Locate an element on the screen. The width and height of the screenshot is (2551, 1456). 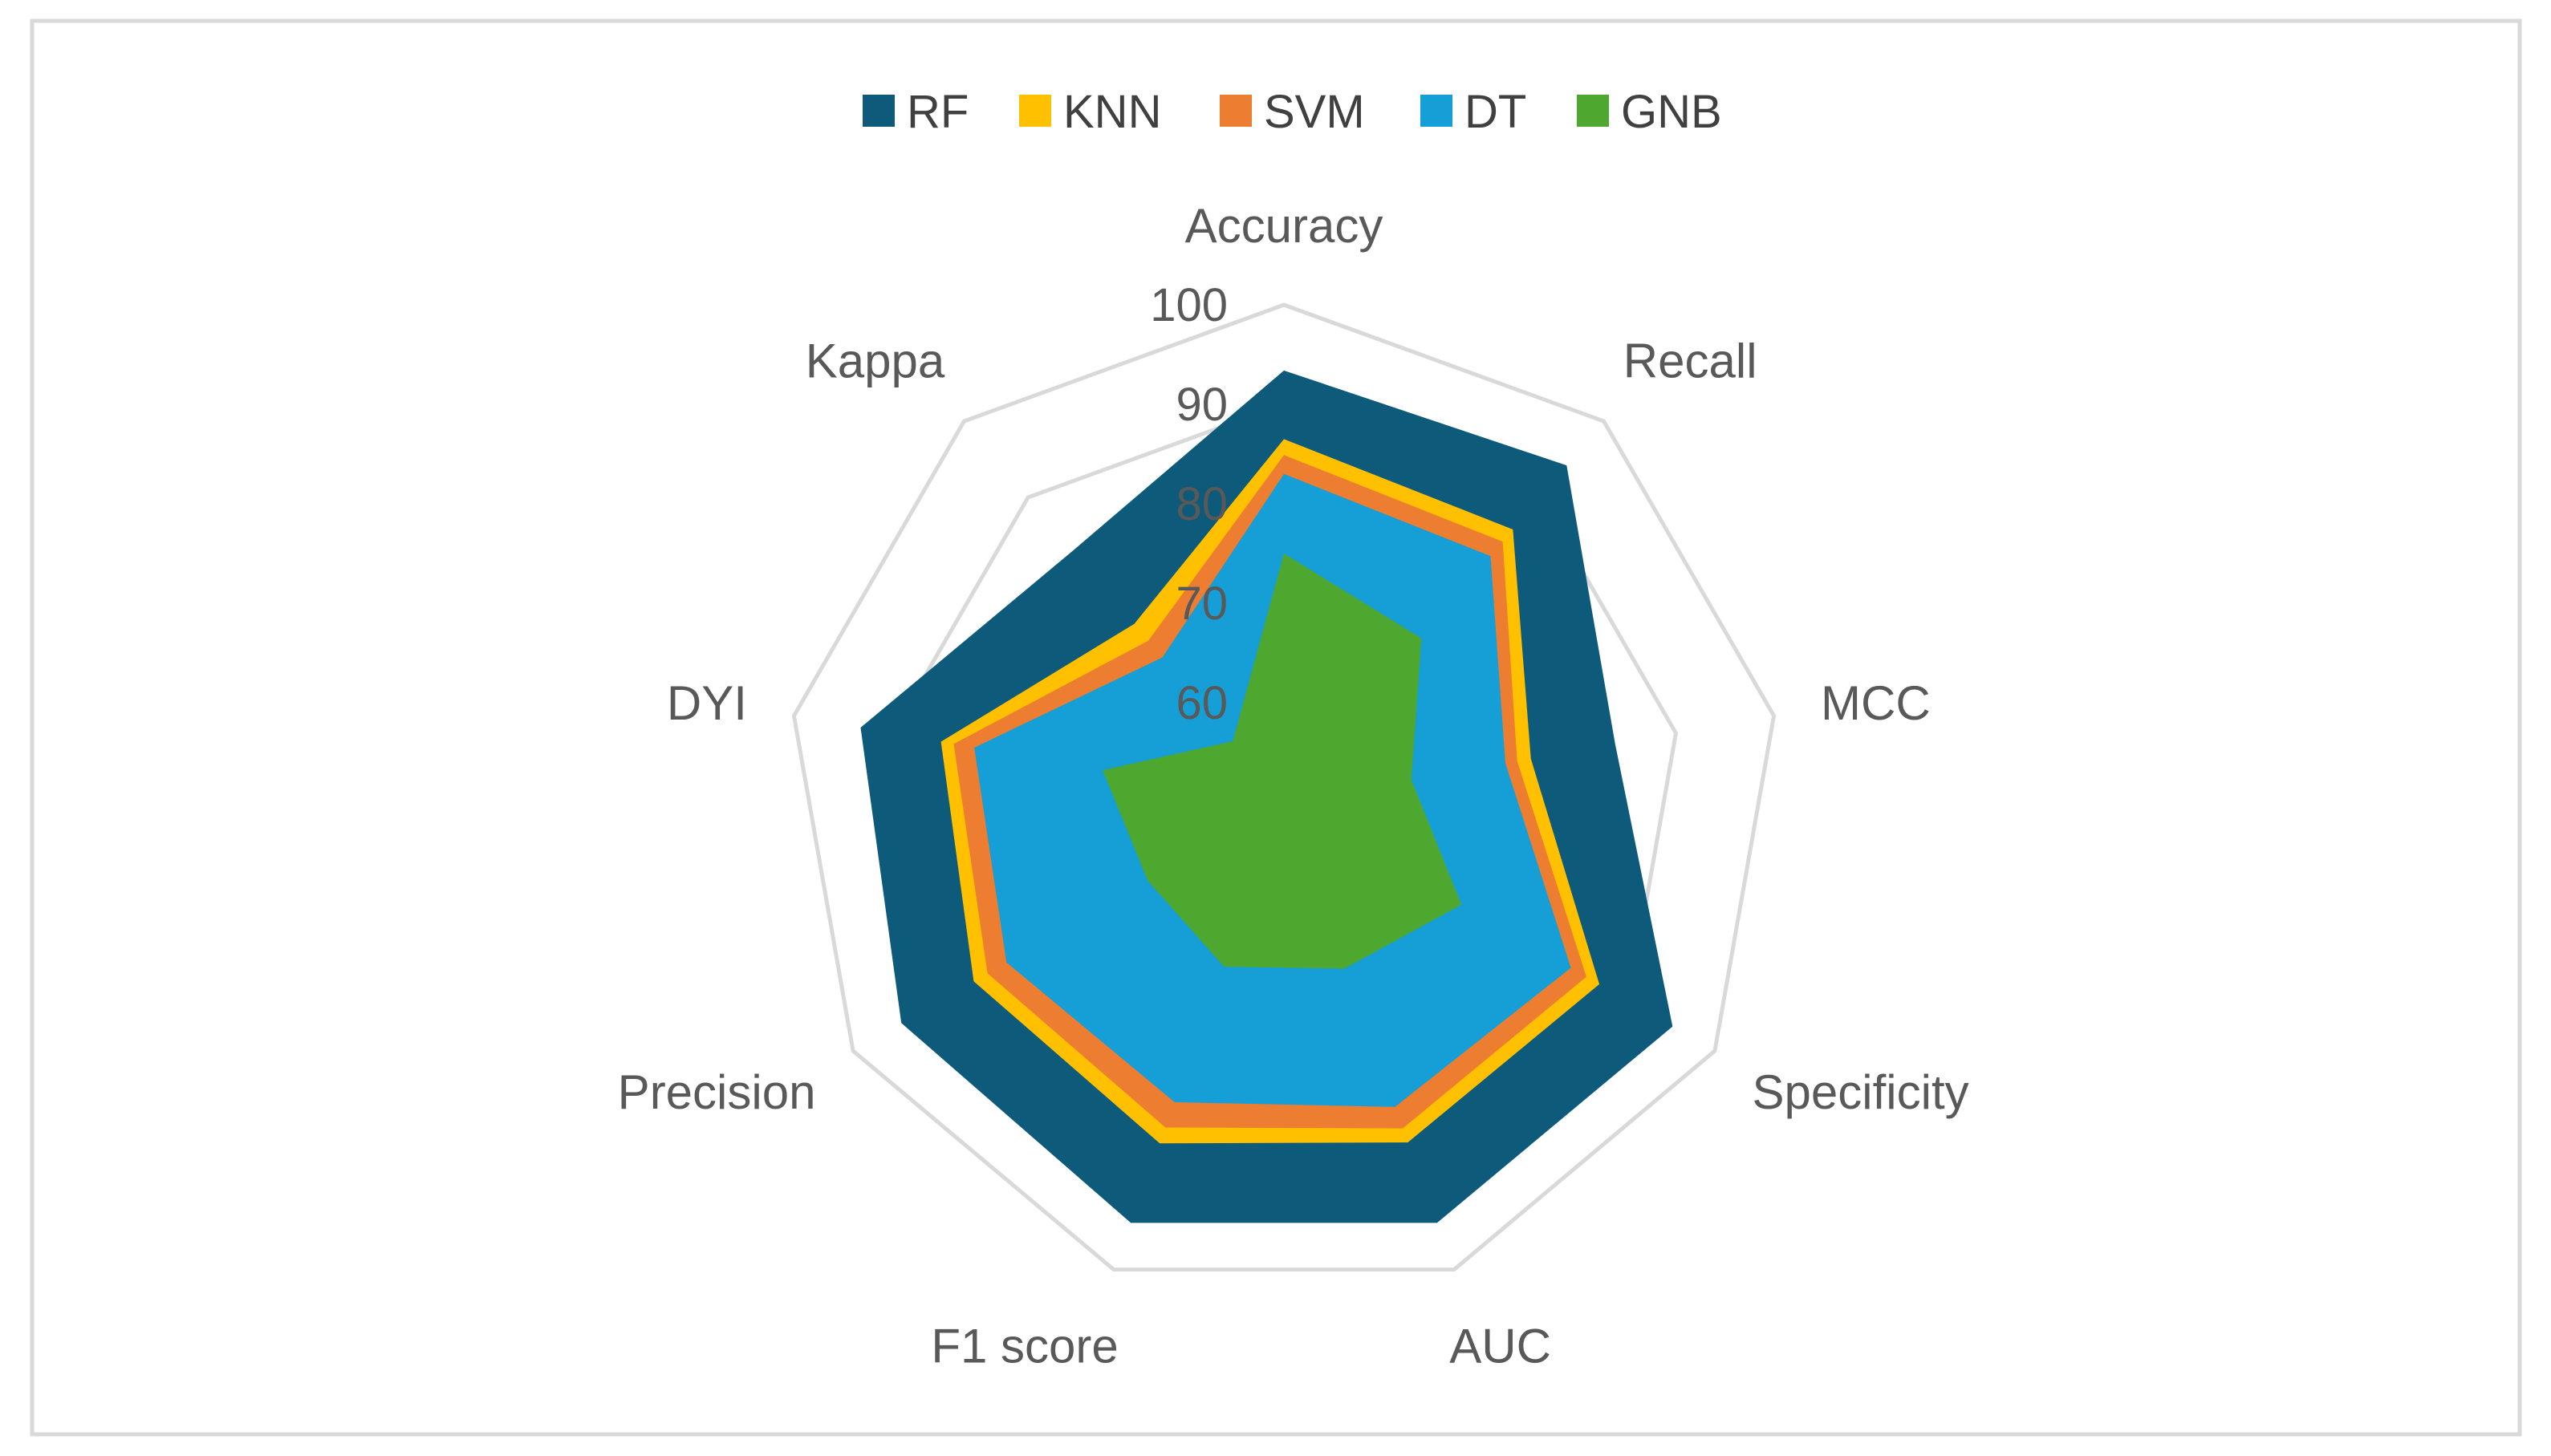
legend-swatch-knn is located at coordinates (1035, 111).